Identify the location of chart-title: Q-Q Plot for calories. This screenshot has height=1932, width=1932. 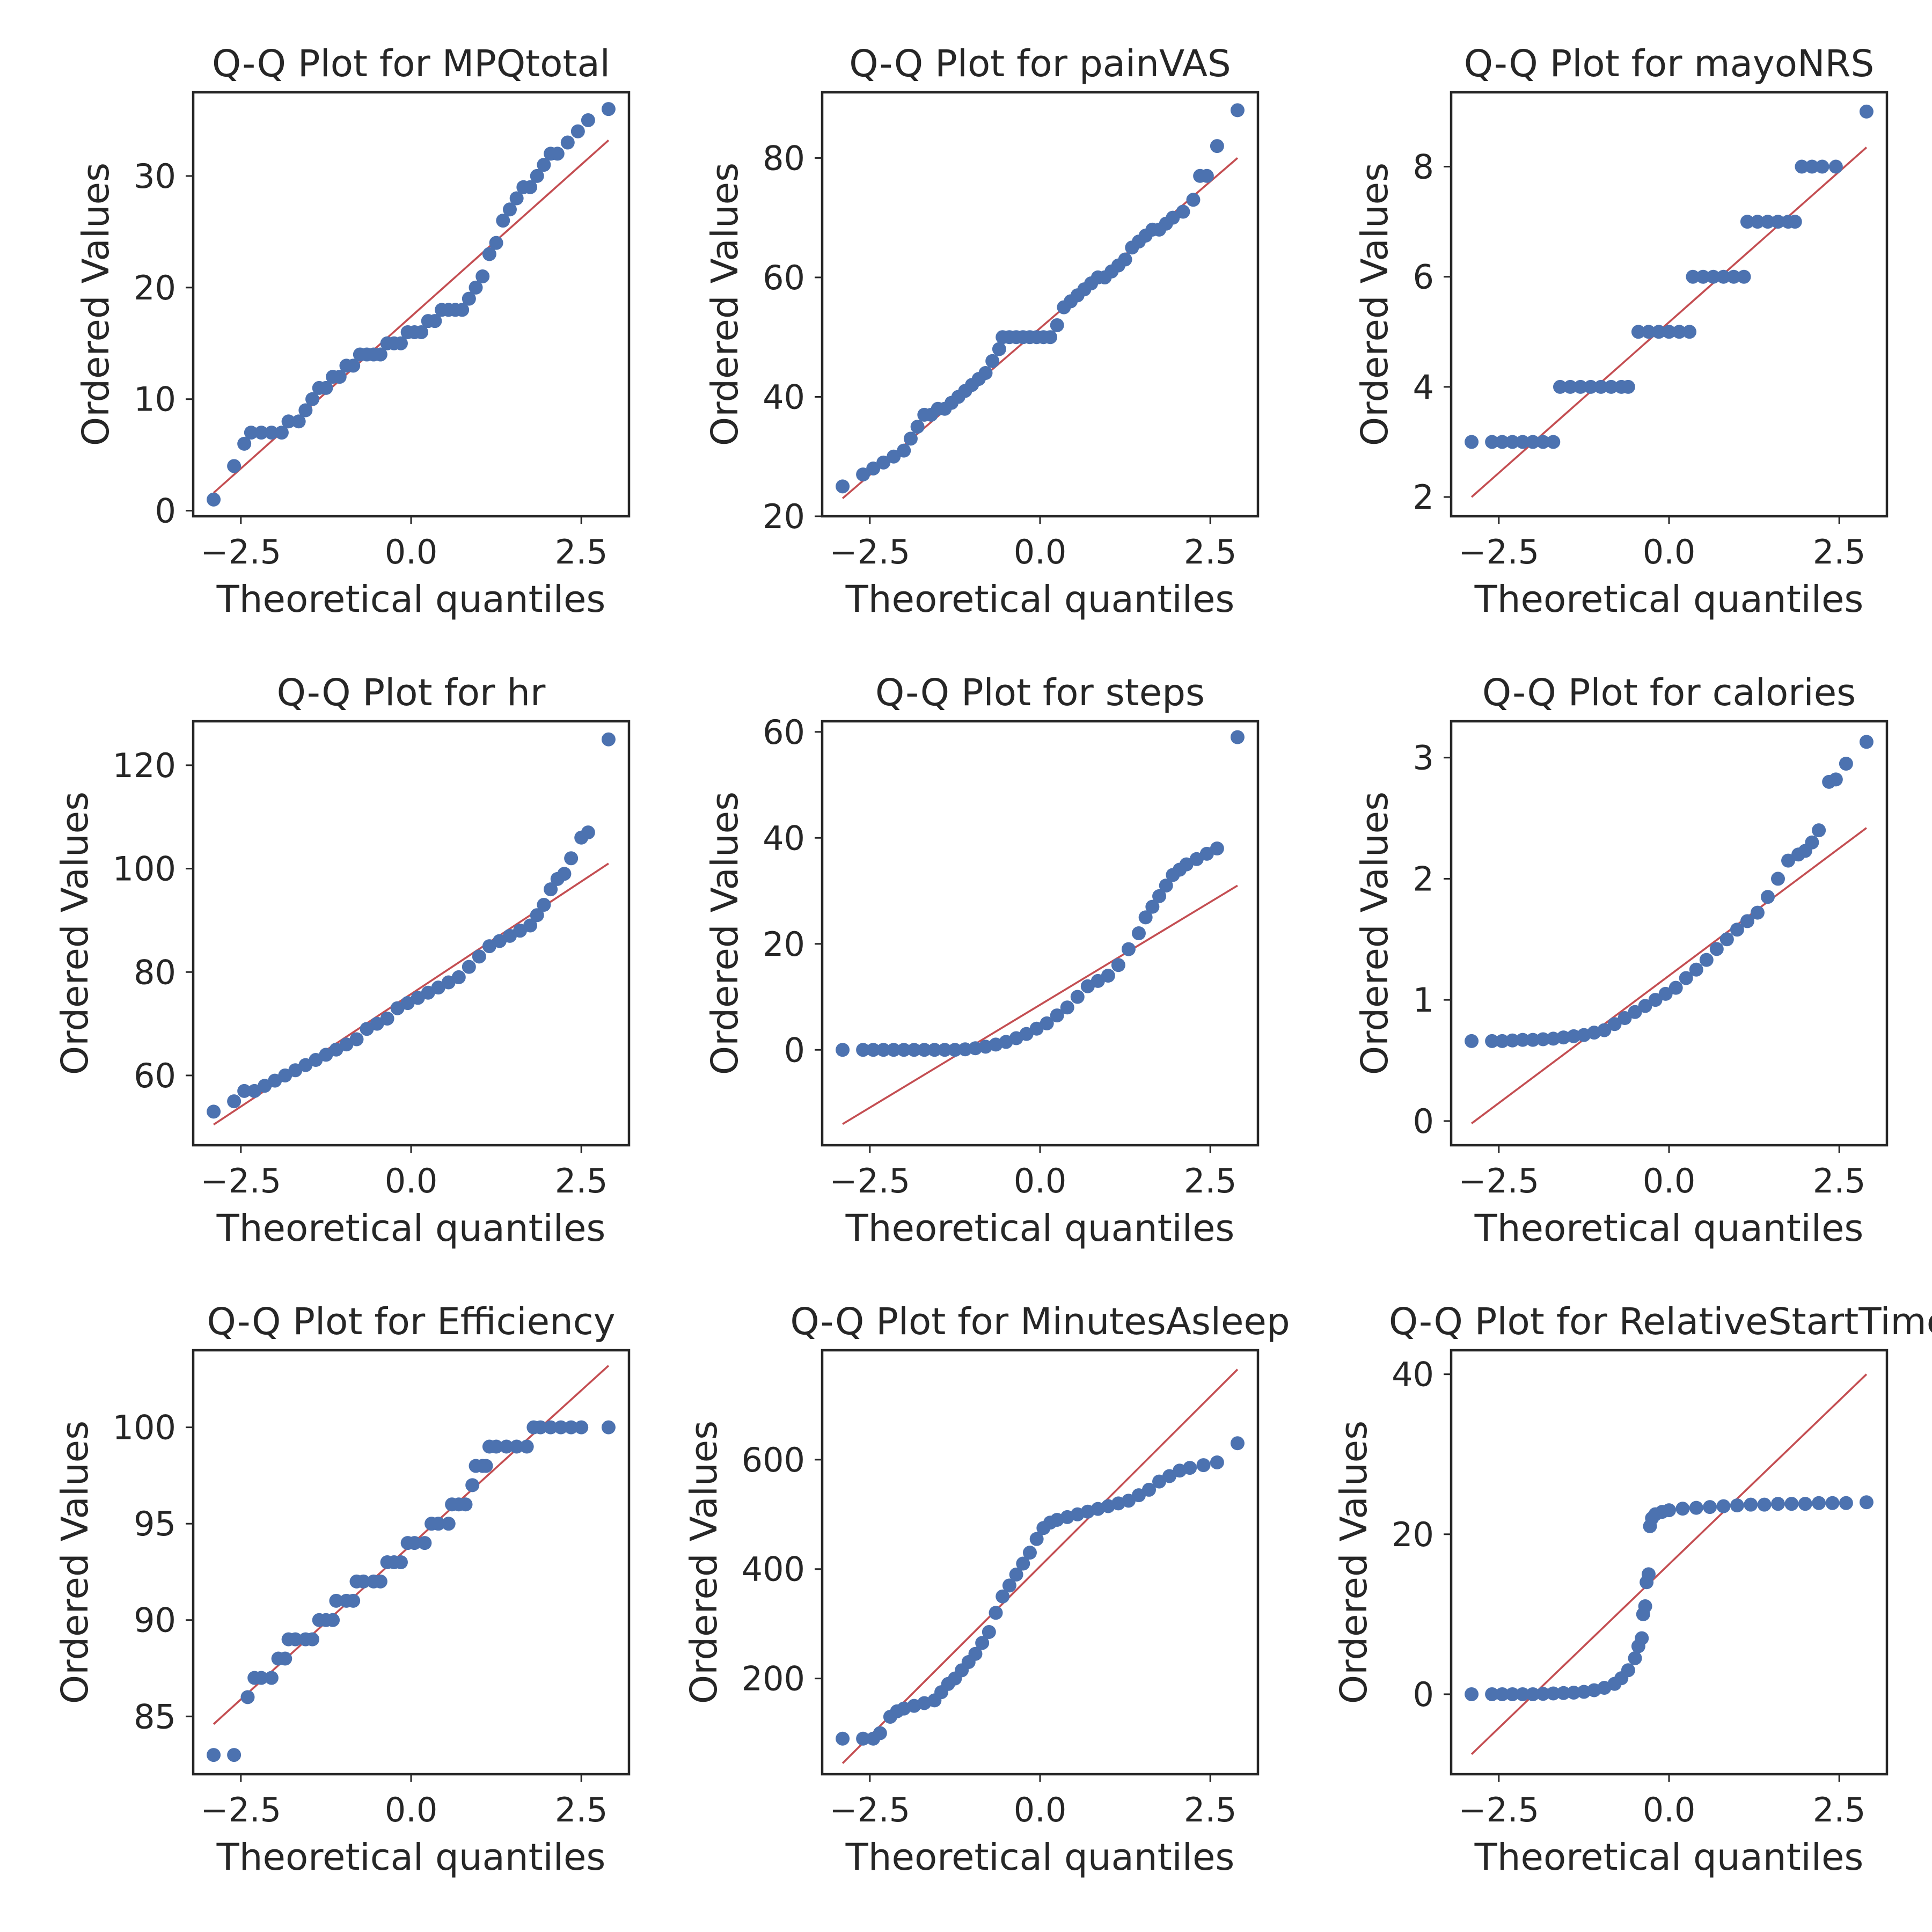
(1669, 692).